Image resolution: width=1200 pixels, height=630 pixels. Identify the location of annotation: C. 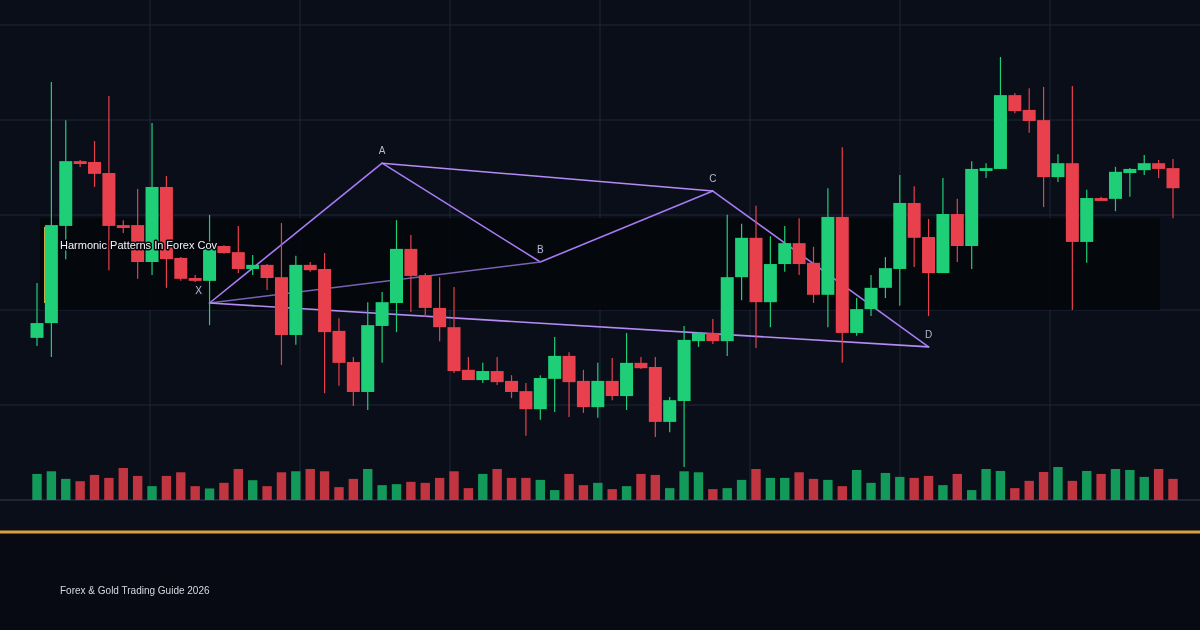
(713, 179).